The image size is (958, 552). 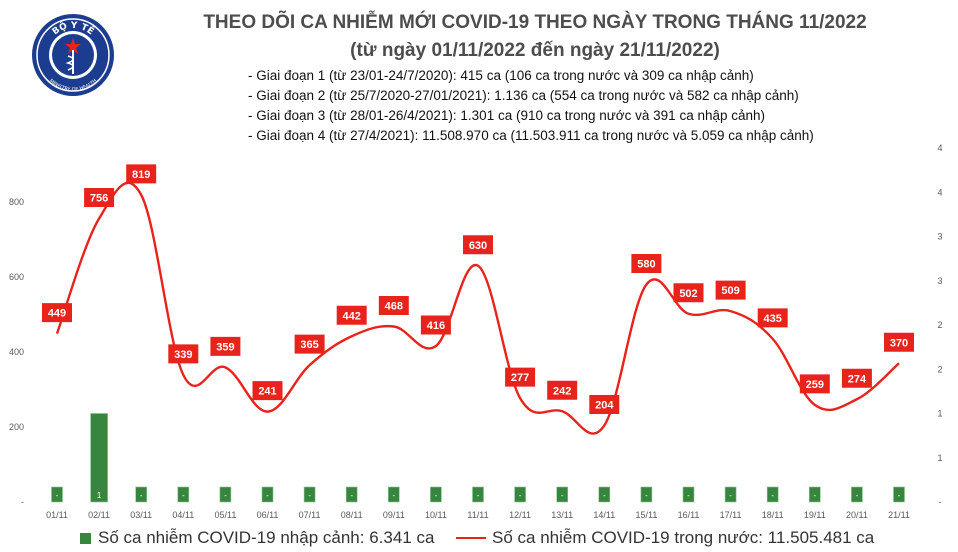 I want to click on data-label: 359, so click(x=225, y=347).